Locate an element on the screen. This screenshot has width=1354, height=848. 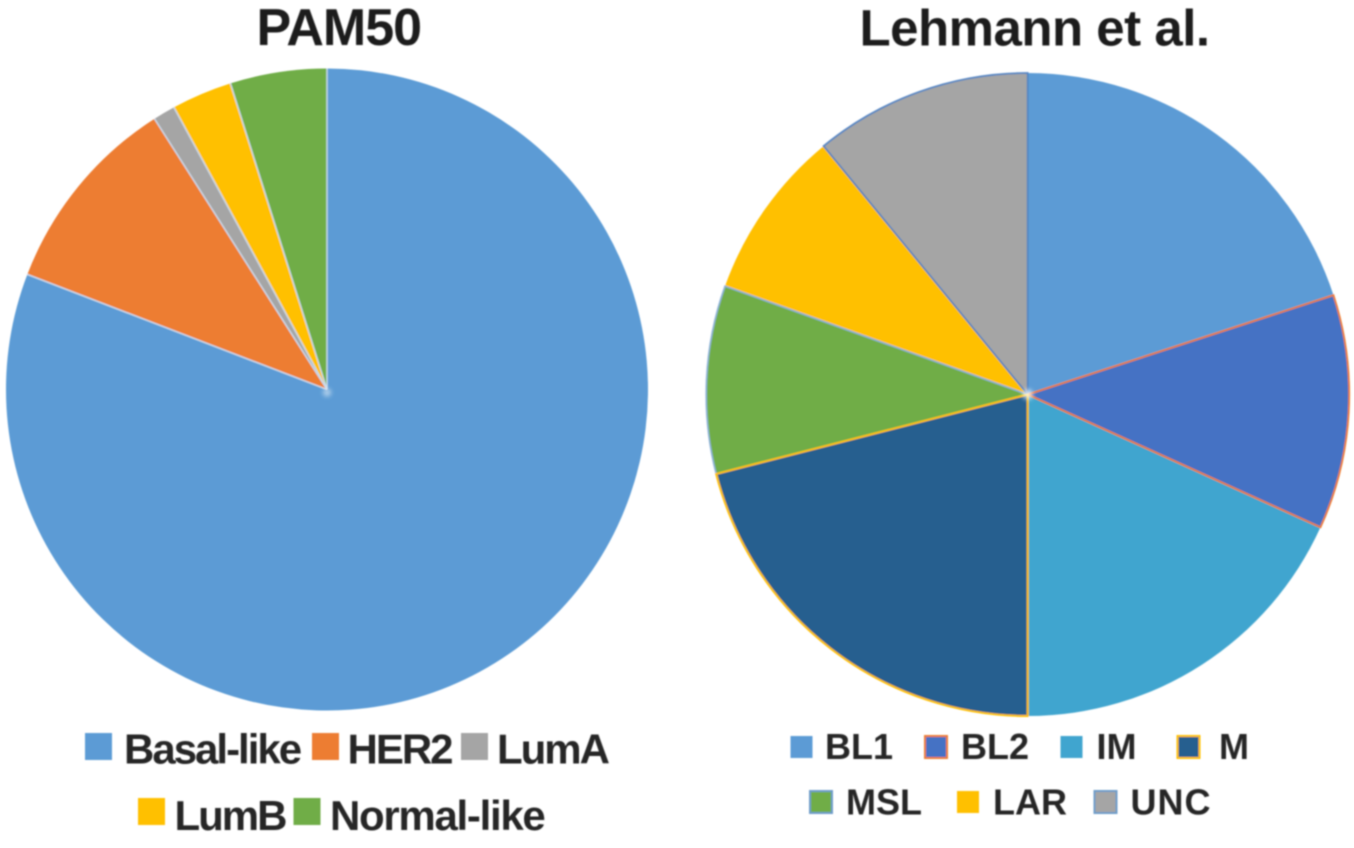
svg-text: MSL is located at coordinates (884, 801).